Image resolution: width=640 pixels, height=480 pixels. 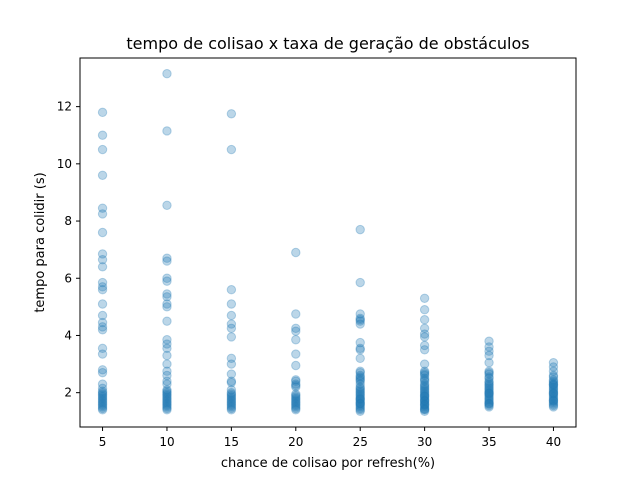 I want to click on x-tick-label: 35, so click(x=488, y=442).